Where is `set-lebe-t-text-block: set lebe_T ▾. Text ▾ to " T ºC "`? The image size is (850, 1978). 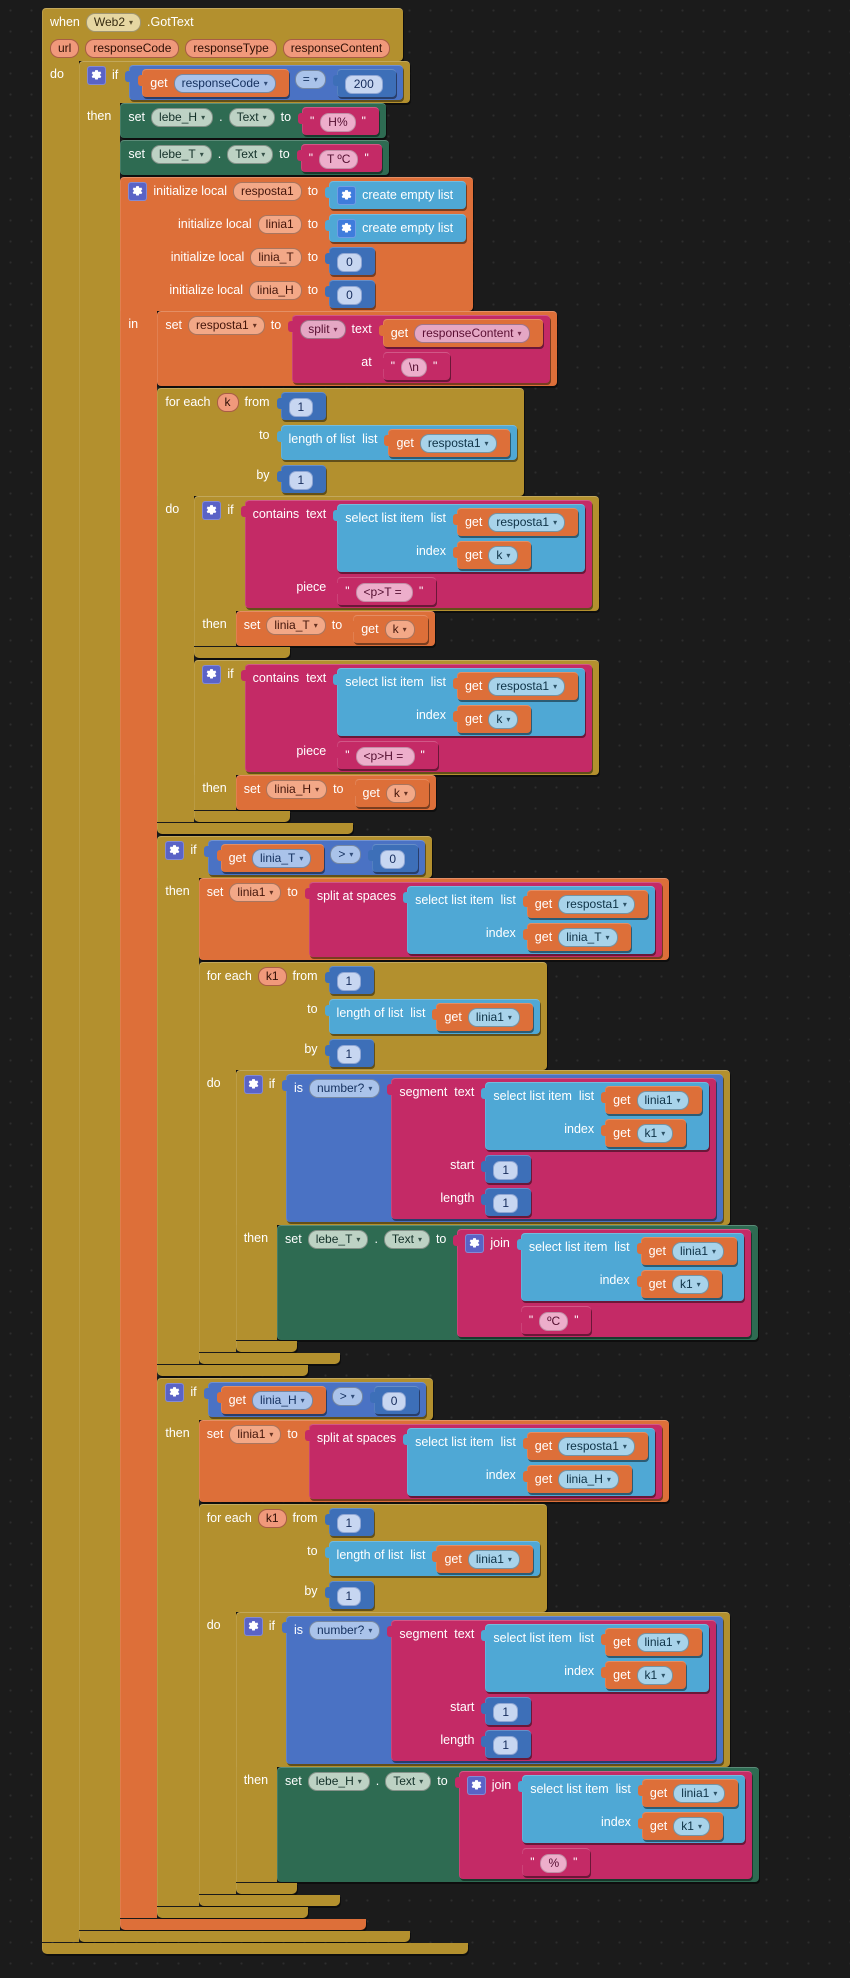 set-lebe-t-text-block: set lebe_T ▾. Text ▾ to " T ºC " is located at coordinates (254, 157).